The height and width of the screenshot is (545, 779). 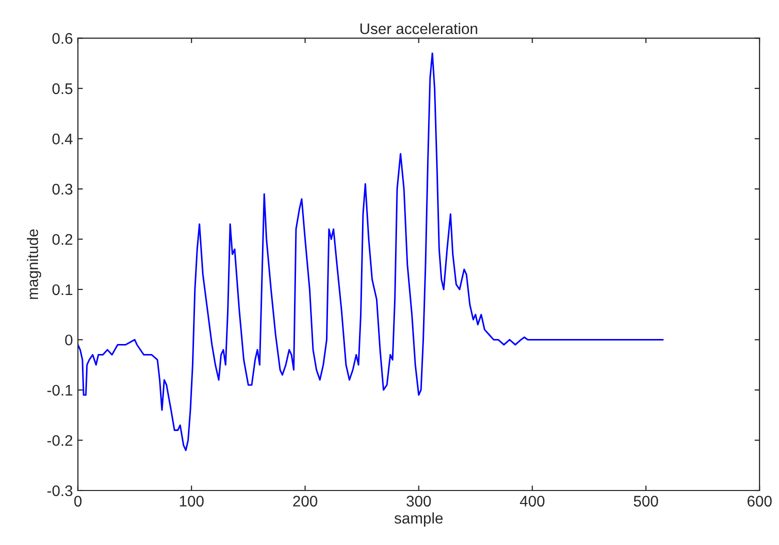 I want to click on x-tick-label: 100, so click(x=192, y=501).